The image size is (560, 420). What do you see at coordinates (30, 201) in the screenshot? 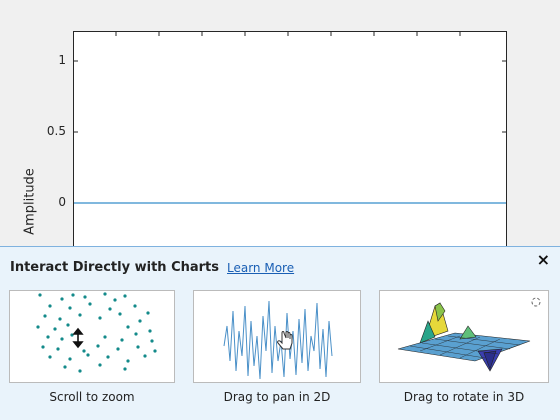
I see `y-axis-label: Amplitude` at bounding box center [30, 201].